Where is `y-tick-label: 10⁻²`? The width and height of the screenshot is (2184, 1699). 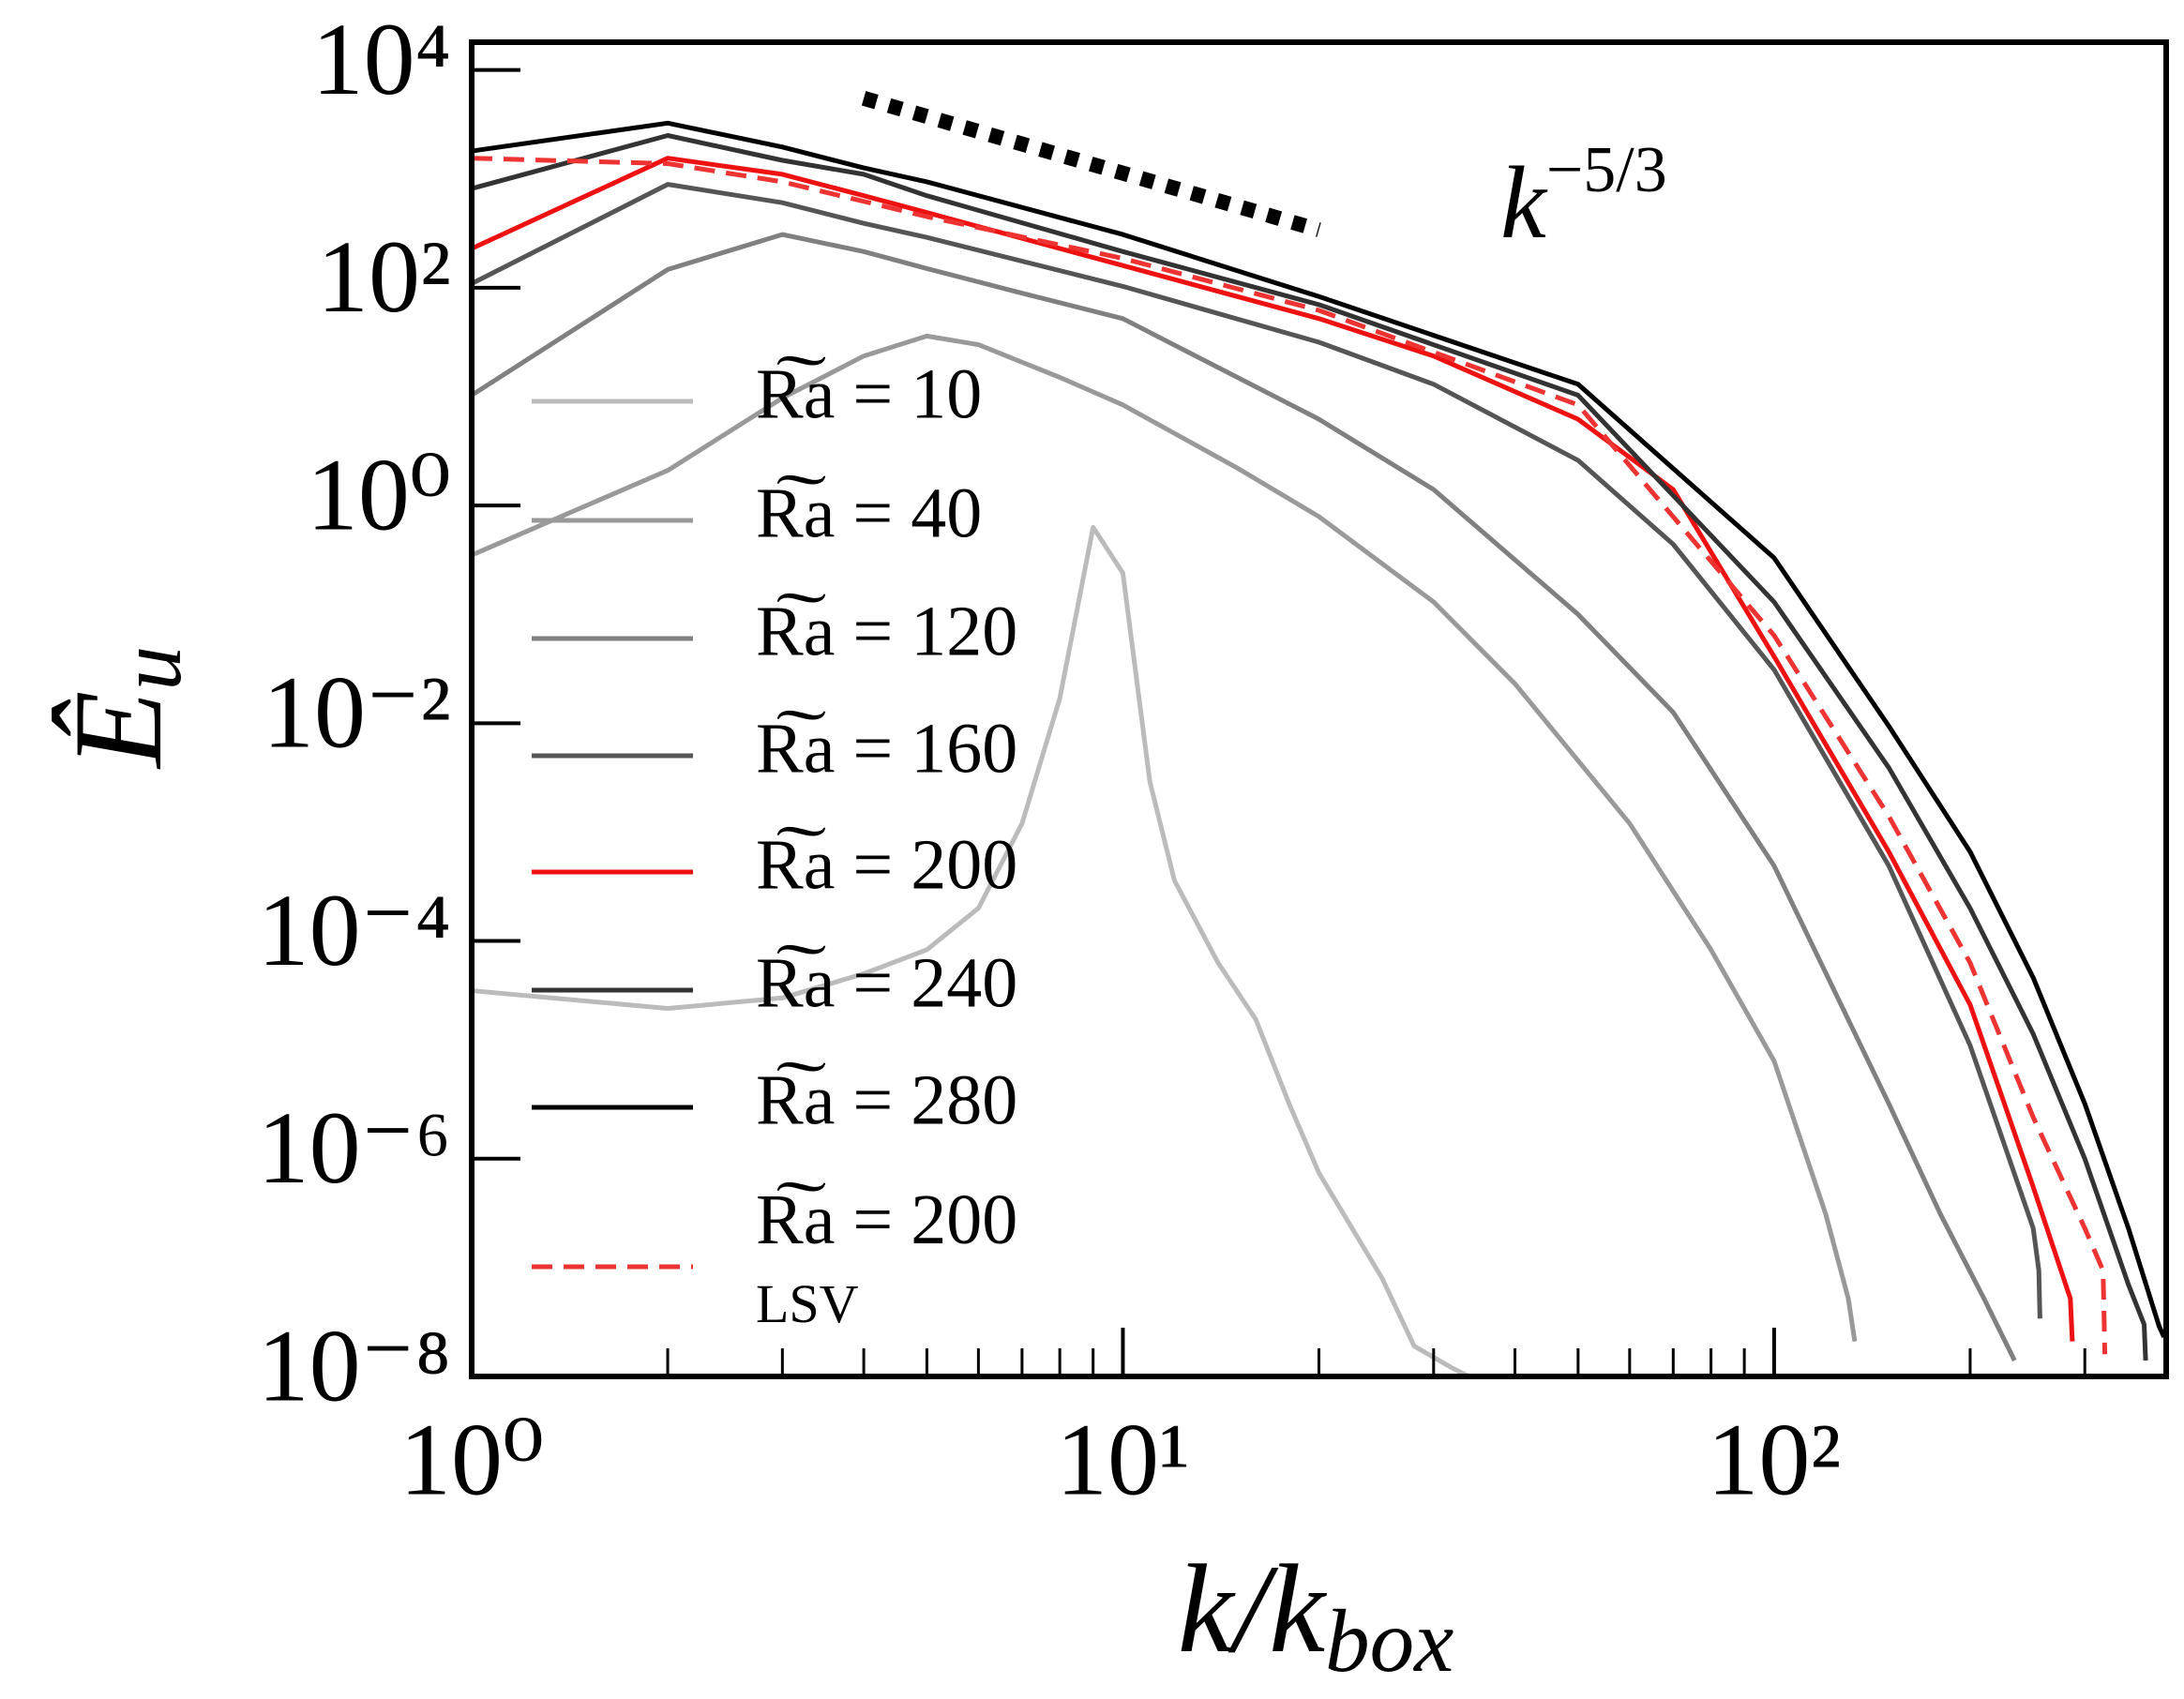
y-tick-label: 10⁻² is located at coordinates (357, 712).